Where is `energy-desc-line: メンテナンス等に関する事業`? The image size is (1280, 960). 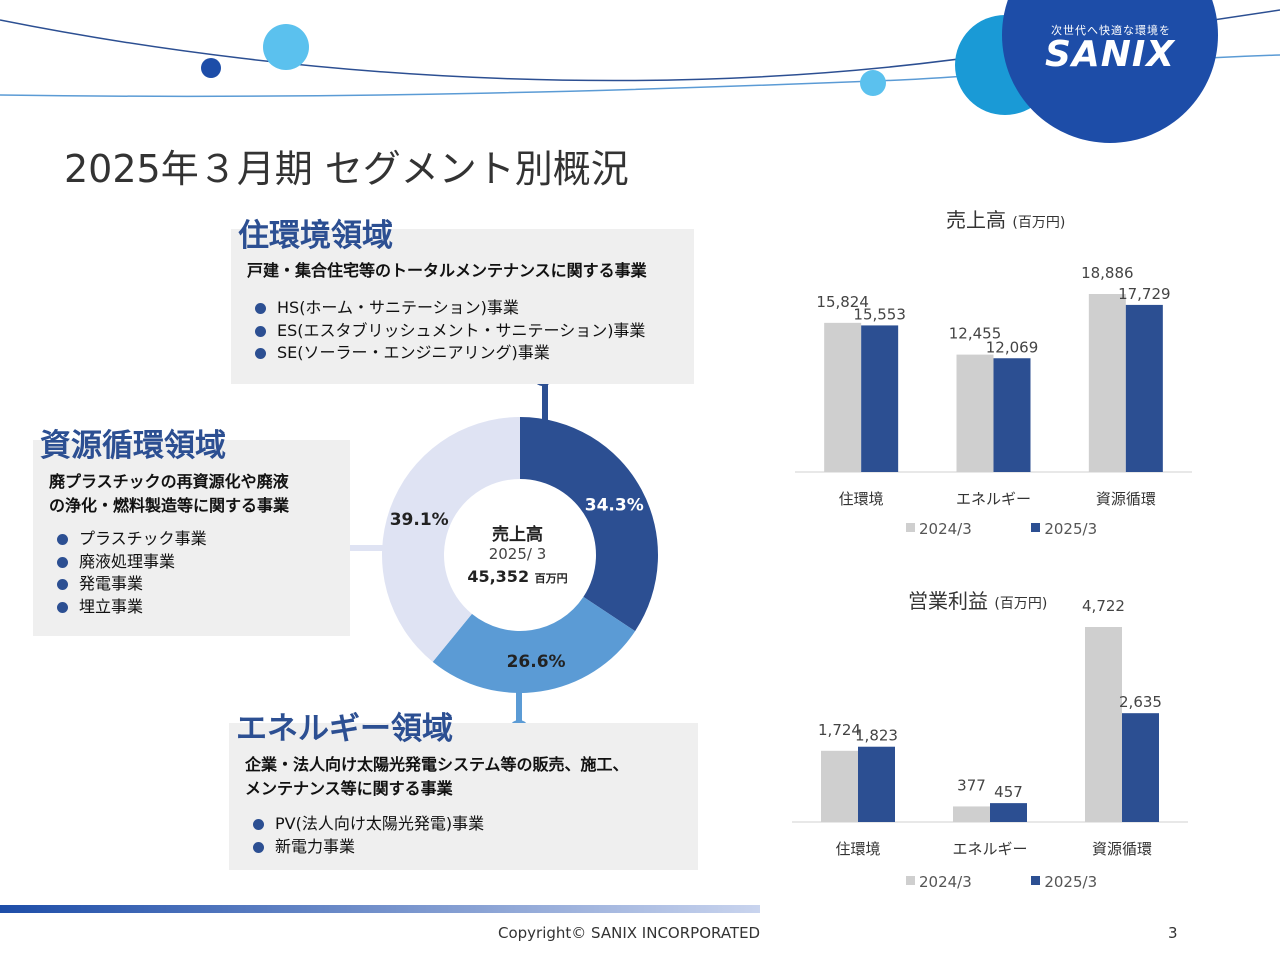
energy-desc-line: メンテナンス等に関する事業 is located at coordinates (349, 788).